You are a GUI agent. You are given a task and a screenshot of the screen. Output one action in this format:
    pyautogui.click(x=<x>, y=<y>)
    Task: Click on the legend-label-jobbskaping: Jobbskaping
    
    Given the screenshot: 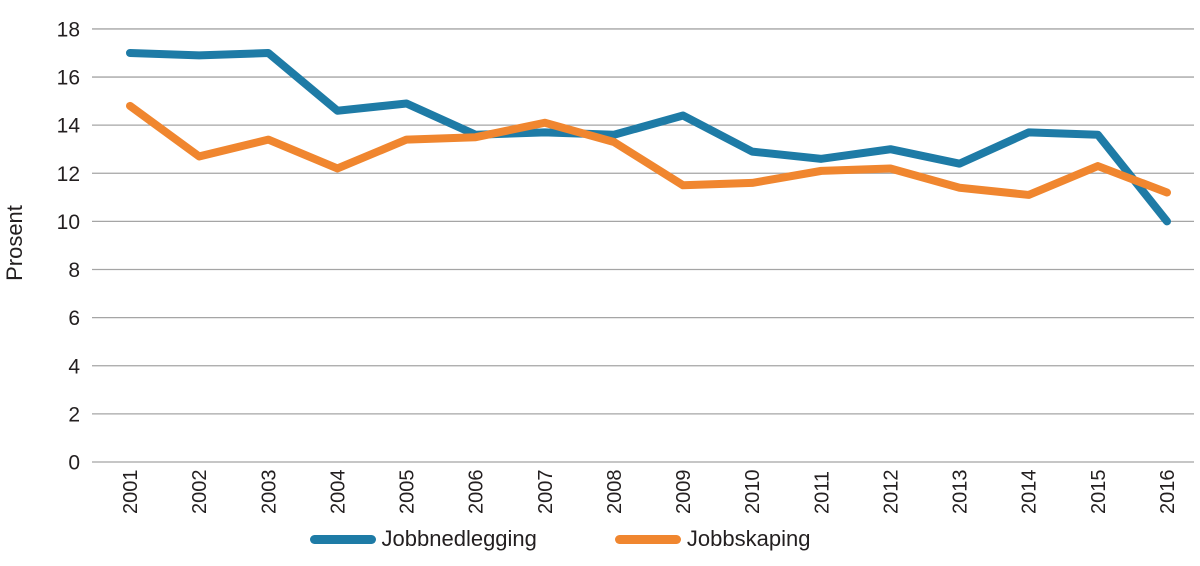 What is the action you would take?
    pyautogui.click(x=748, y=538)
    